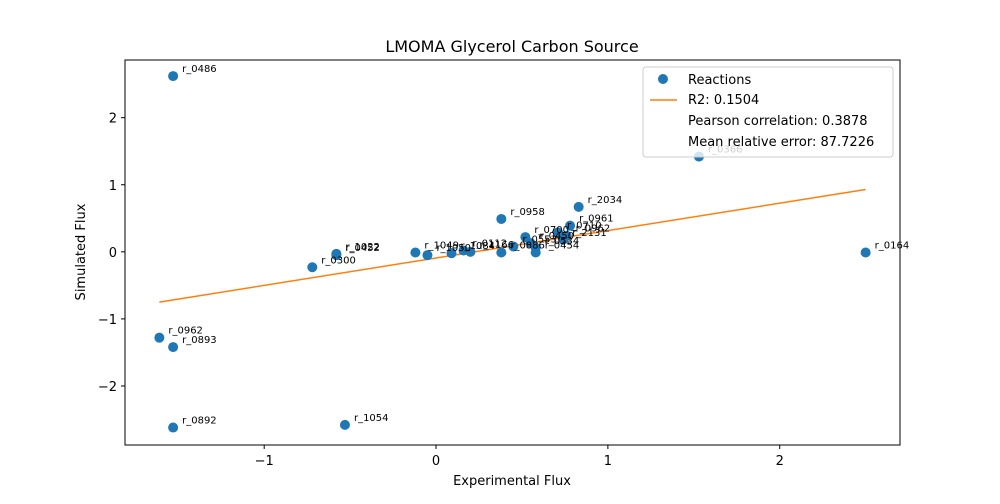  Describe the element at coordinates (562, 246) in the screenshot. I see `point-label: r_0454` at that location.